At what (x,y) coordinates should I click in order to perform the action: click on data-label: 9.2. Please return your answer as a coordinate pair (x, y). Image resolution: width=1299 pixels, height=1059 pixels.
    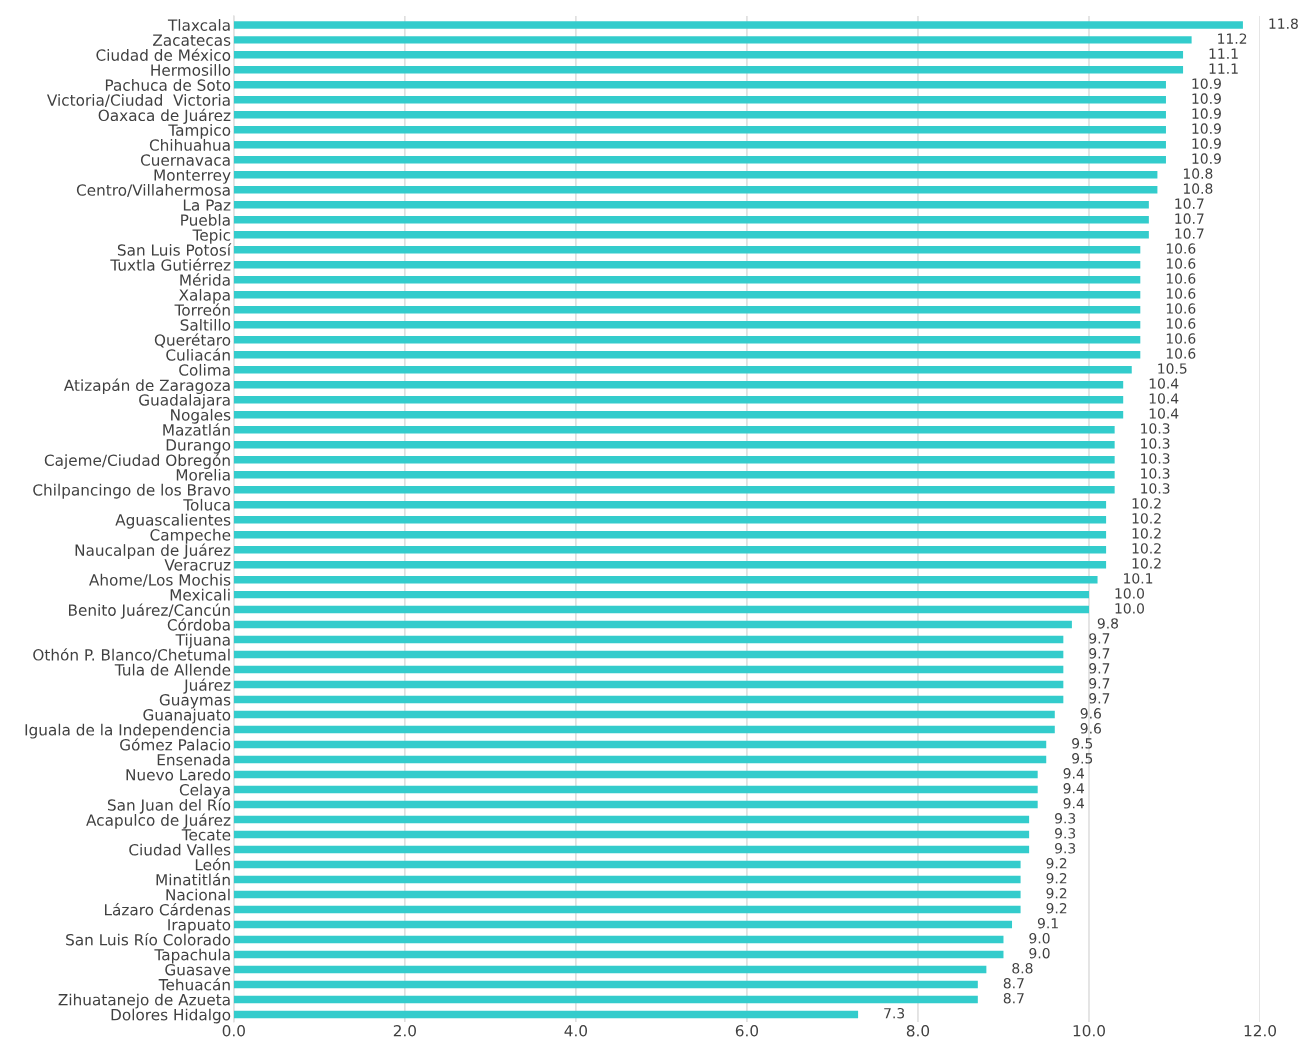
    Looking at the image, I should click on (1056, 878).